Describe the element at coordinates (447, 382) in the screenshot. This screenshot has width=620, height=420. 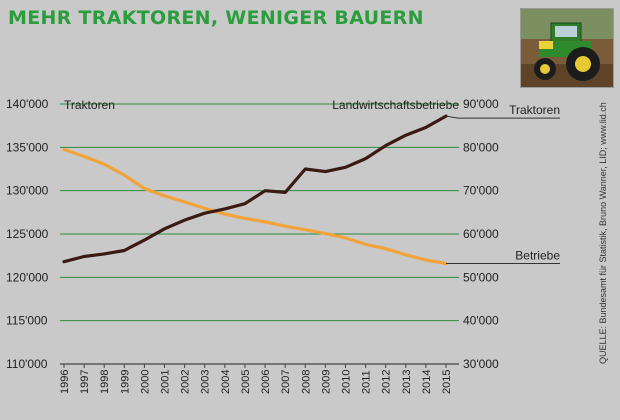
I see `x-tick-label: 2015` at that location.